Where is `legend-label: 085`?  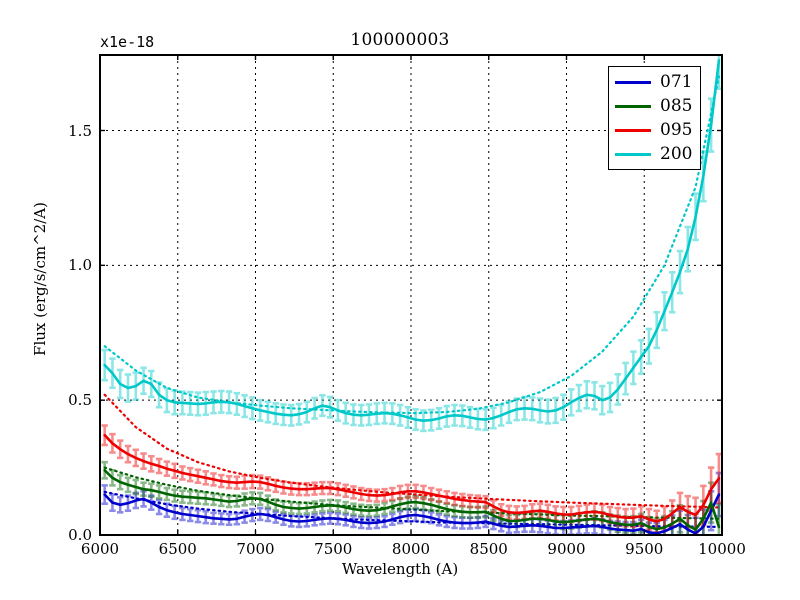
legend-label: 085 is located at coordinates (676, 105).